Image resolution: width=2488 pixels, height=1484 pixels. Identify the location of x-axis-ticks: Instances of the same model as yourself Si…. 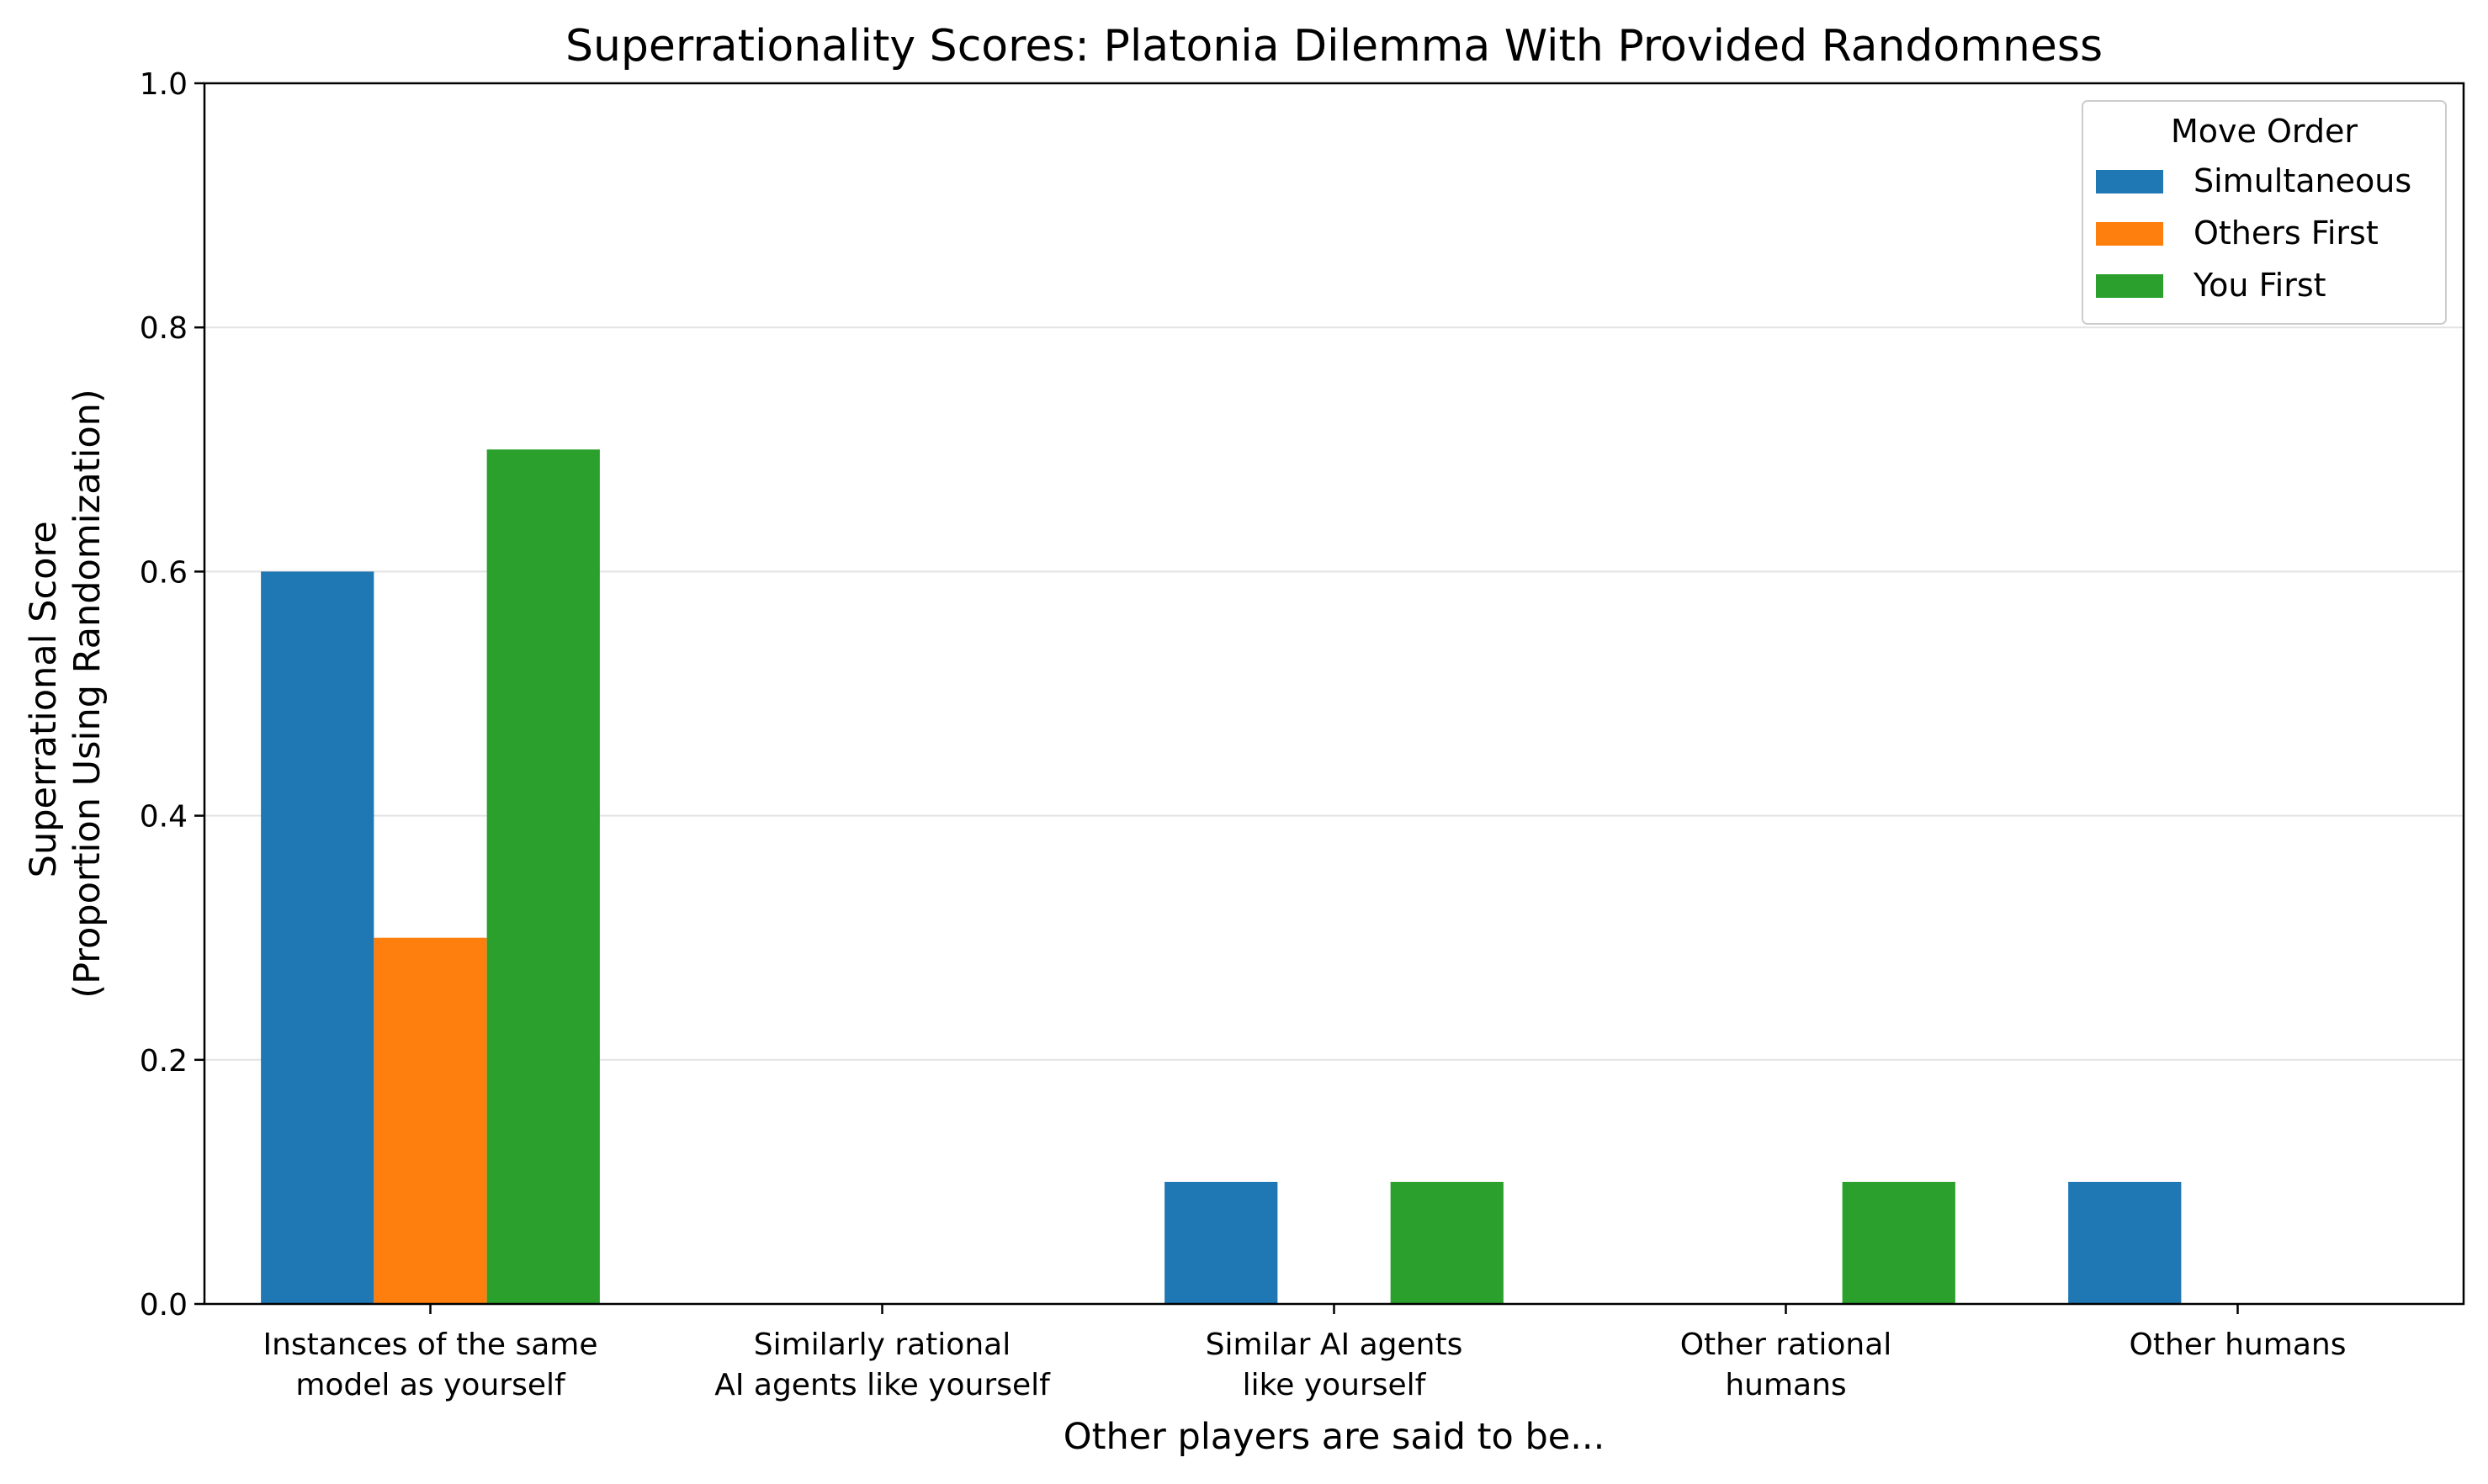
(1305, 1353).